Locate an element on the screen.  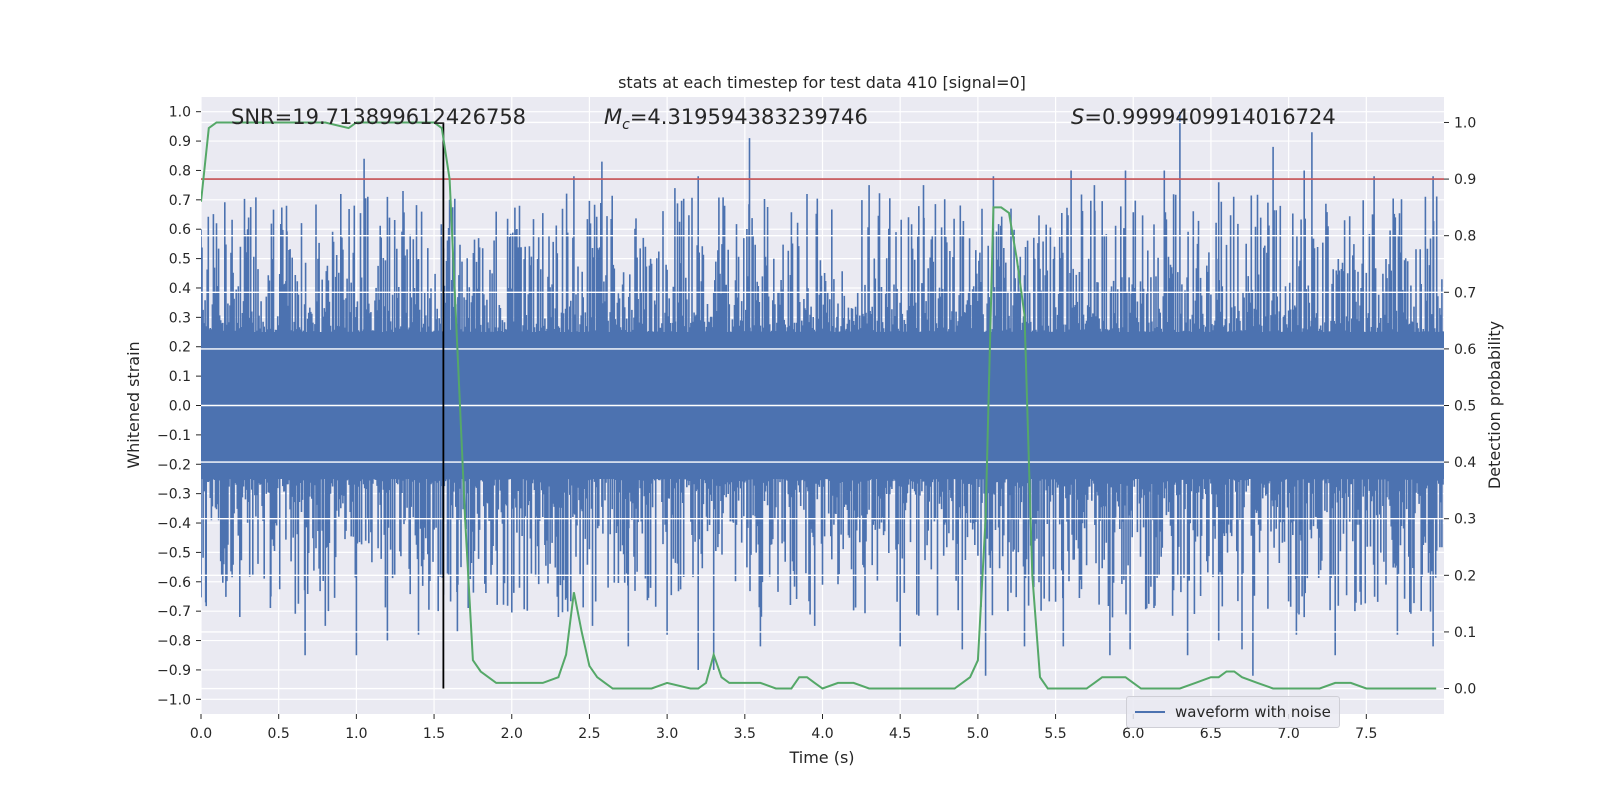
x-tick-label: 7.5 is located at coordinates (1366, 734).